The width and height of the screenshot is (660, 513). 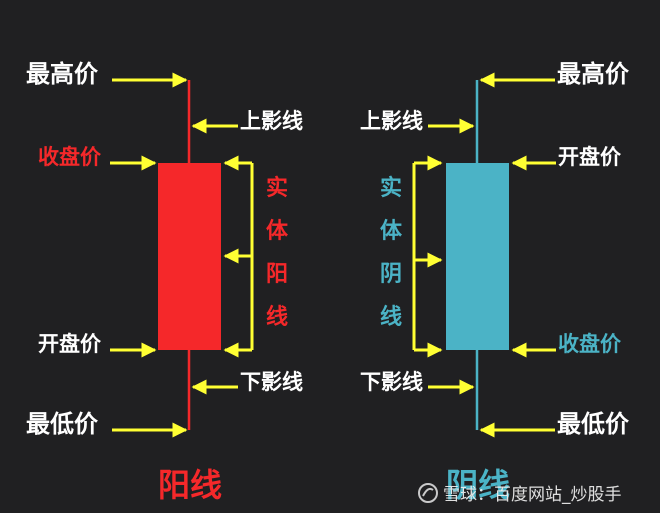 I want to click on yin-lower-shadow-label: 下影线, so click(x=391, y=382).